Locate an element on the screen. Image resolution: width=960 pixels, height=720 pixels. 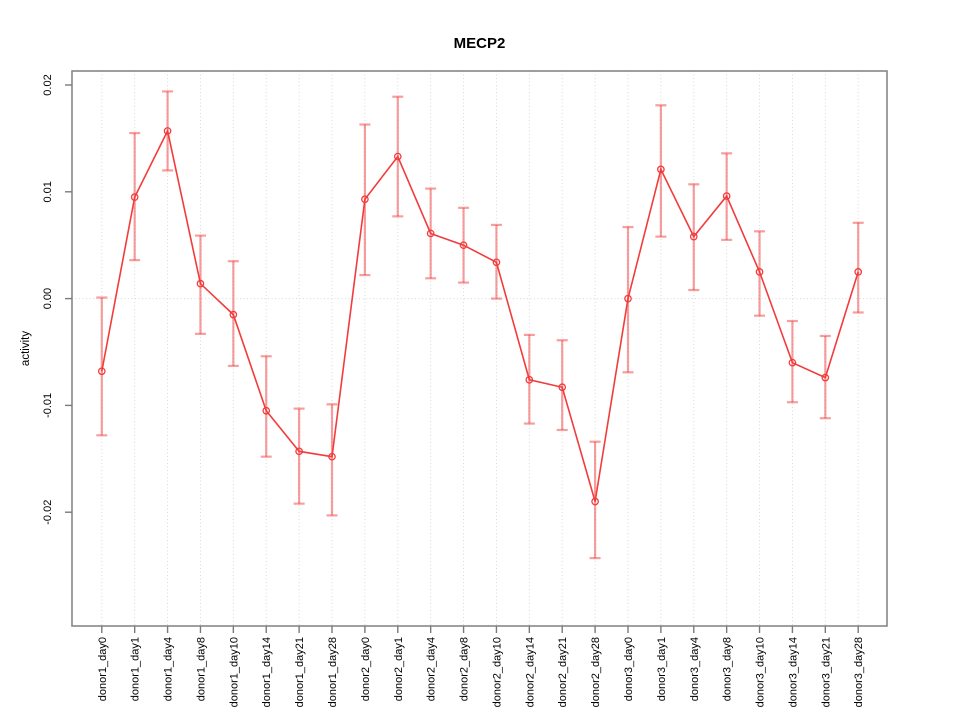
x-tick-label: donor1_day8 is located at coordinates (201, 669).